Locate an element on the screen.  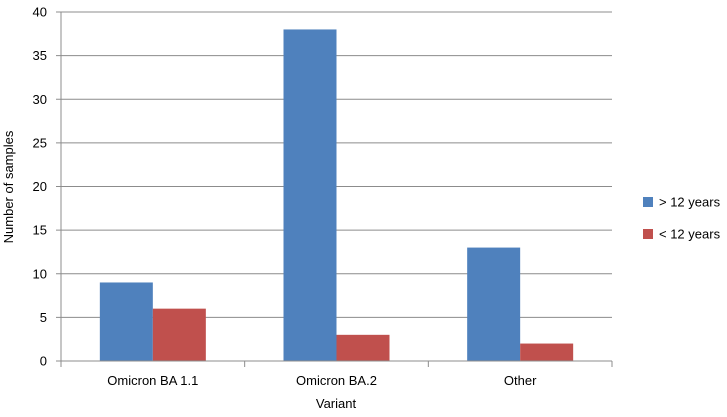
legend-item: < 12 years is located at coordinates (682, 234).